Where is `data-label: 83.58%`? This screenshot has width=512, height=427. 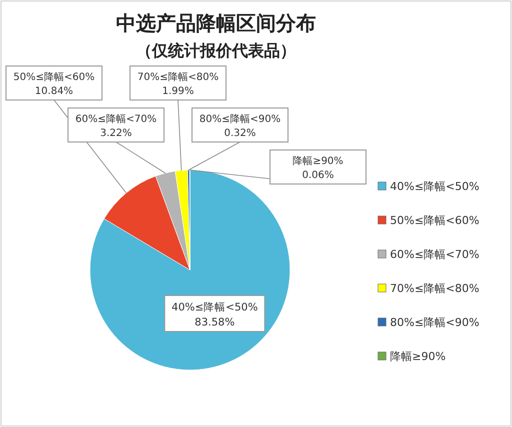 data-label: 83.58% is located at coordinates (214, 322).